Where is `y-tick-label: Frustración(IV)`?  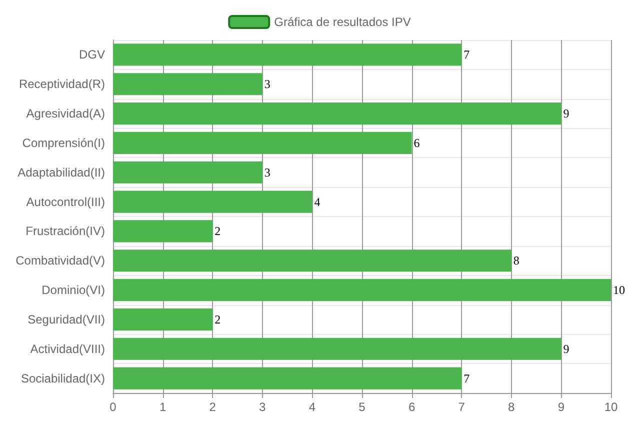 y-tick-label: Frustración(IV) is located at coordinates (65, 231).